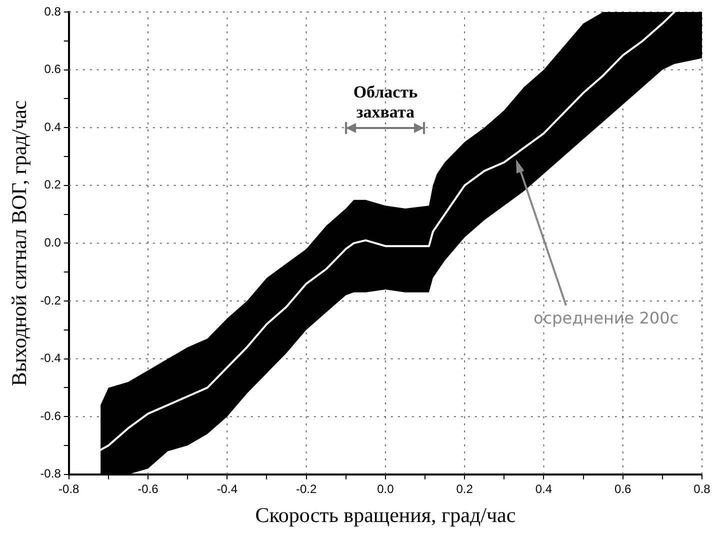  Describe the element at coordinates (306, 489) in the screenshot. I see `x-tick-label: -0.2` at that location.